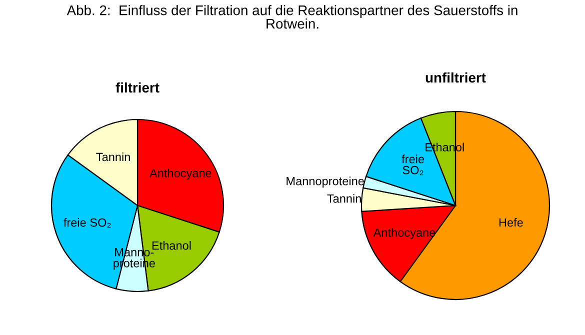 The height and width of the screenshot is (335, 585). What do you see at coordinates (325, 182) in the screenshot?
I see `slice-label: Mannoproteine` at bounding box center [325, 182].